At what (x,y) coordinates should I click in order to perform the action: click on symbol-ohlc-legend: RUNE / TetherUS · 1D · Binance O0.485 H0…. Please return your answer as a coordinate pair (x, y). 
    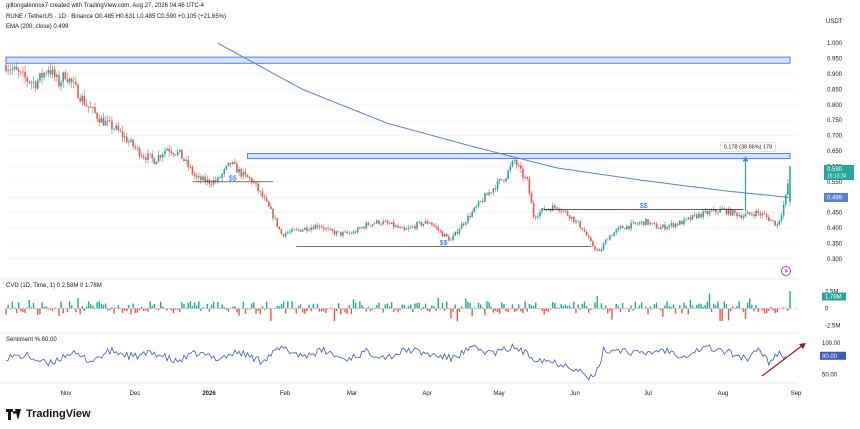
    Looking at the image, I should click on (116, 17).